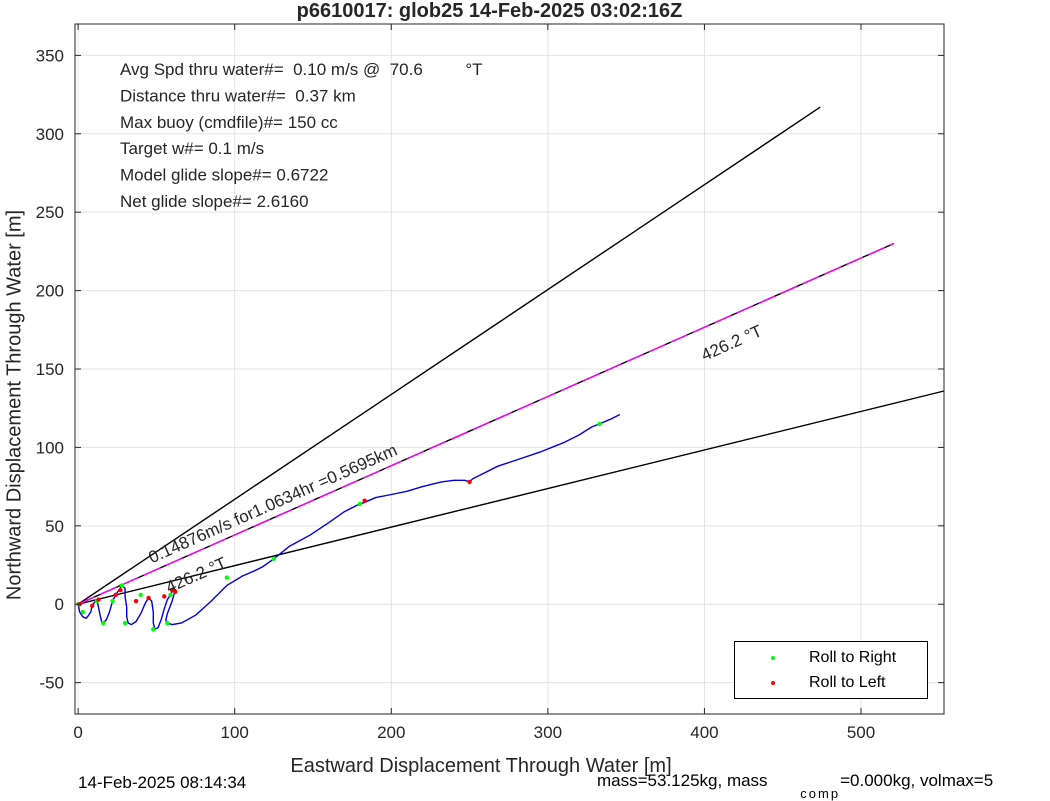  What do you see at coordinates (847, 682) in the screenshot?
I see `legend-label-roll-left: Roll to Left` at bounding box center [847, 682].